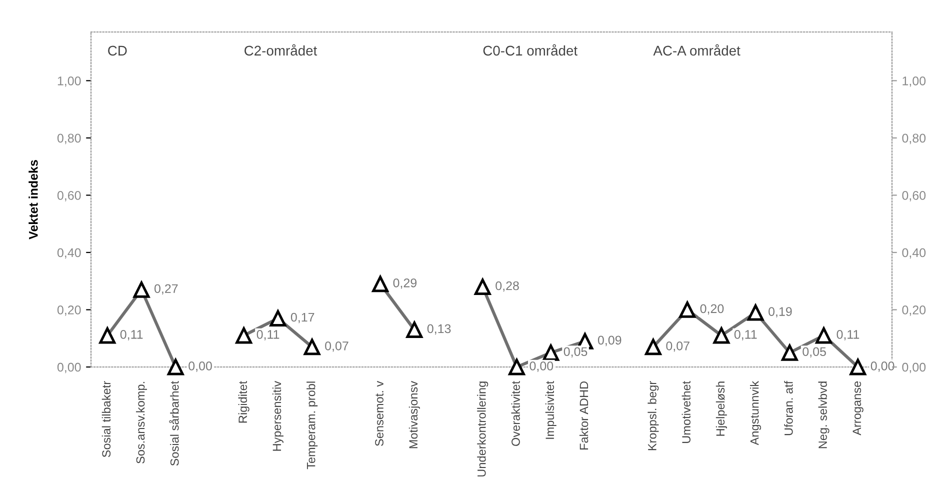 The image size is (952, 493). What do you see at coordinates (610, 341) in the screenshot?
I see `data-label: 0,09` at bounding box center [610, 341].